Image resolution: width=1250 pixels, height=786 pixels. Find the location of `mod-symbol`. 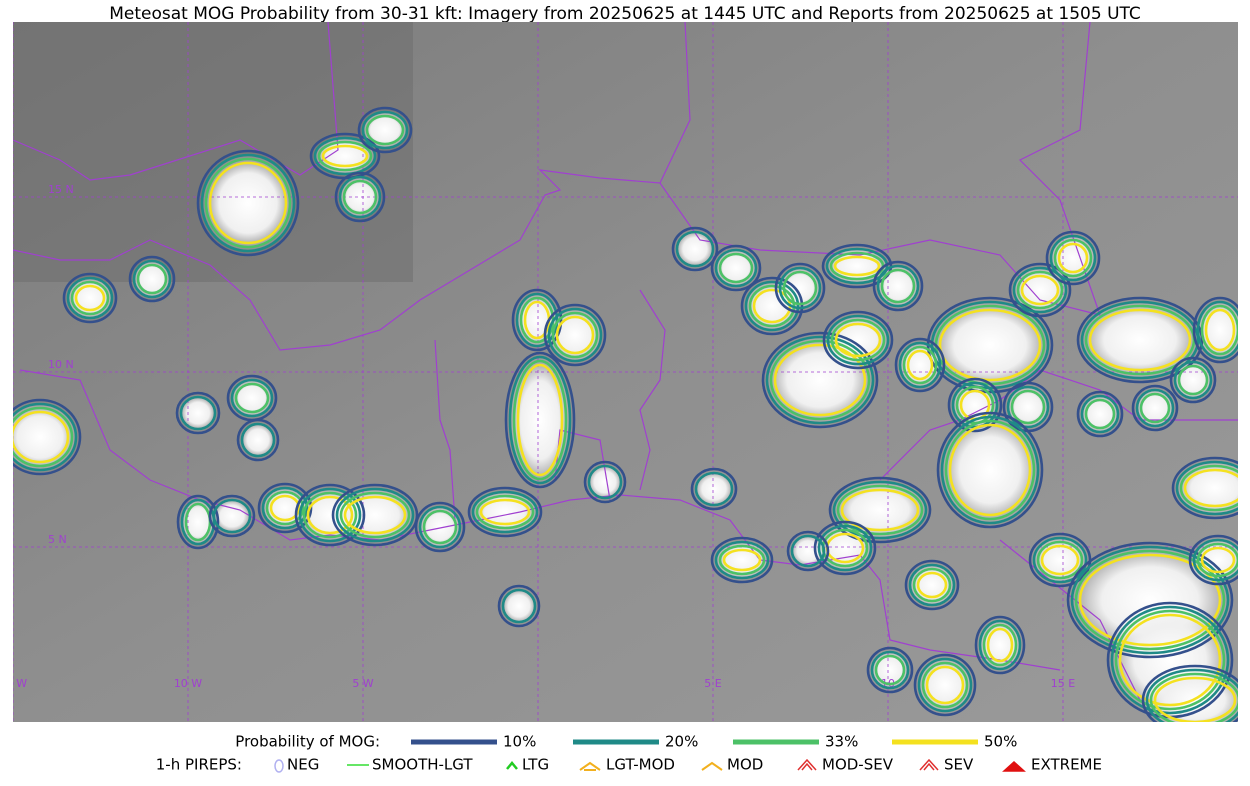

mod-symbol is located at coordinates (712, 766).